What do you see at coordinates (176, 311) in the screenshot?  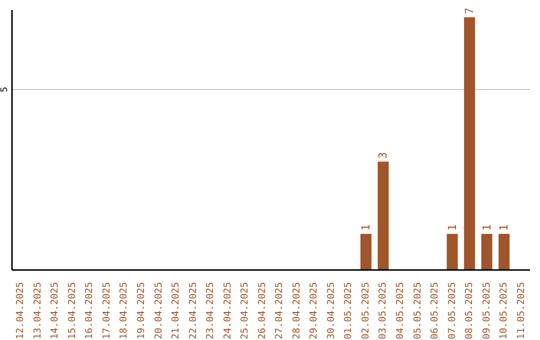 I see `x-tick-label: 21.04.2025` at bounding box center [176, 311].